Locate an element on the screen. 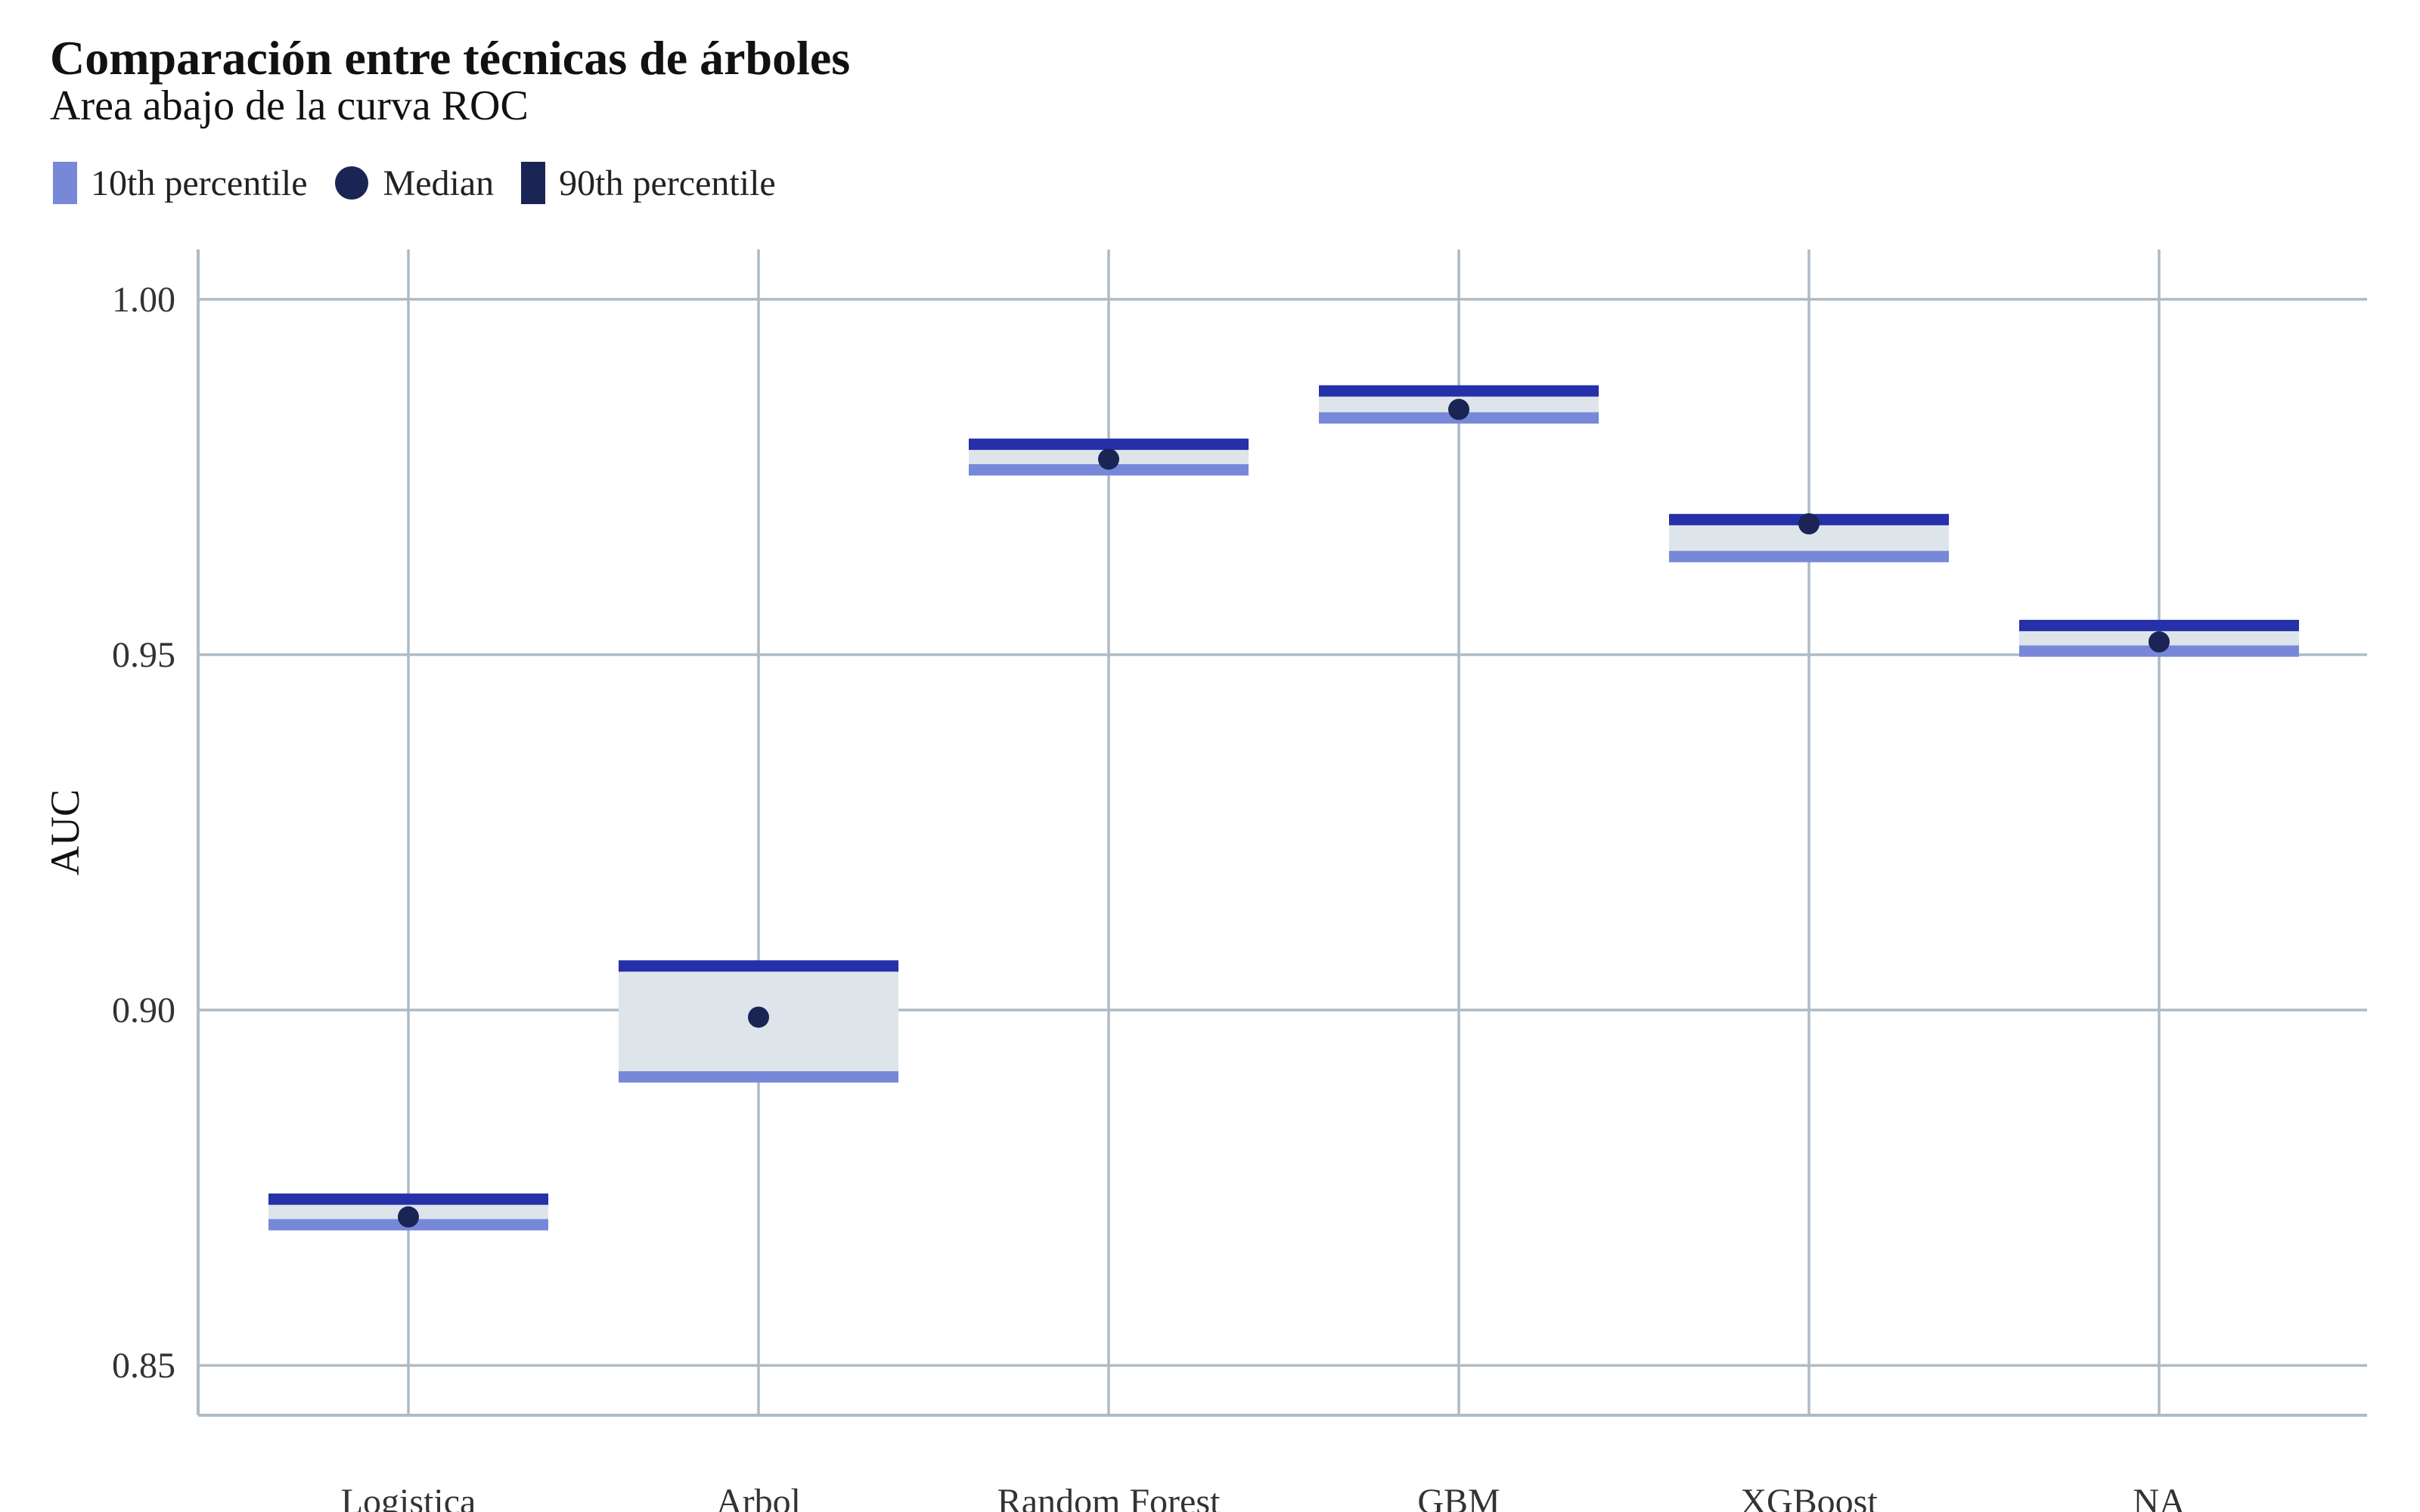  legend-item-10th-percentile: 10th percentile is located at coordinates (180, 183).